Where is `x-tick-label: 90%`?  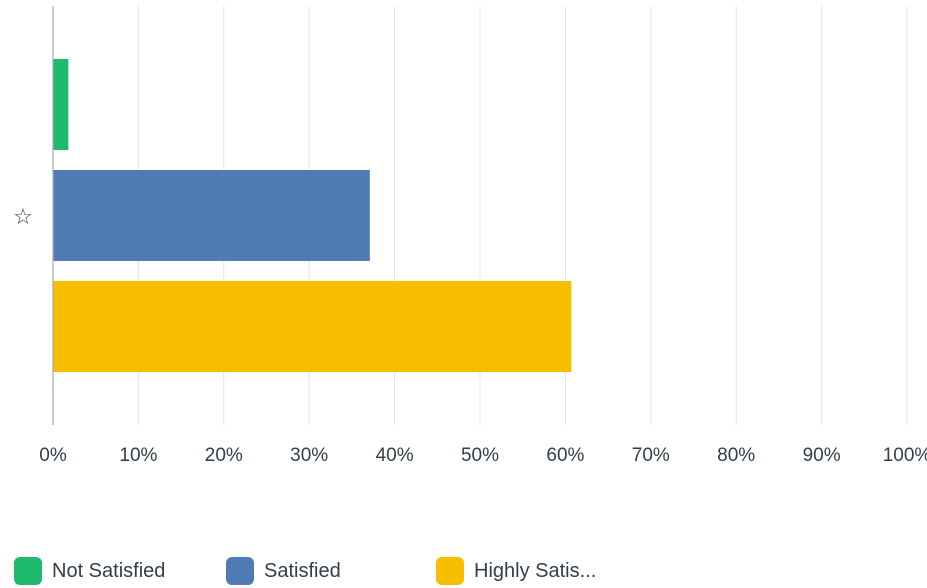
x-tick-label: 90% is located at coordinates (822, 455).